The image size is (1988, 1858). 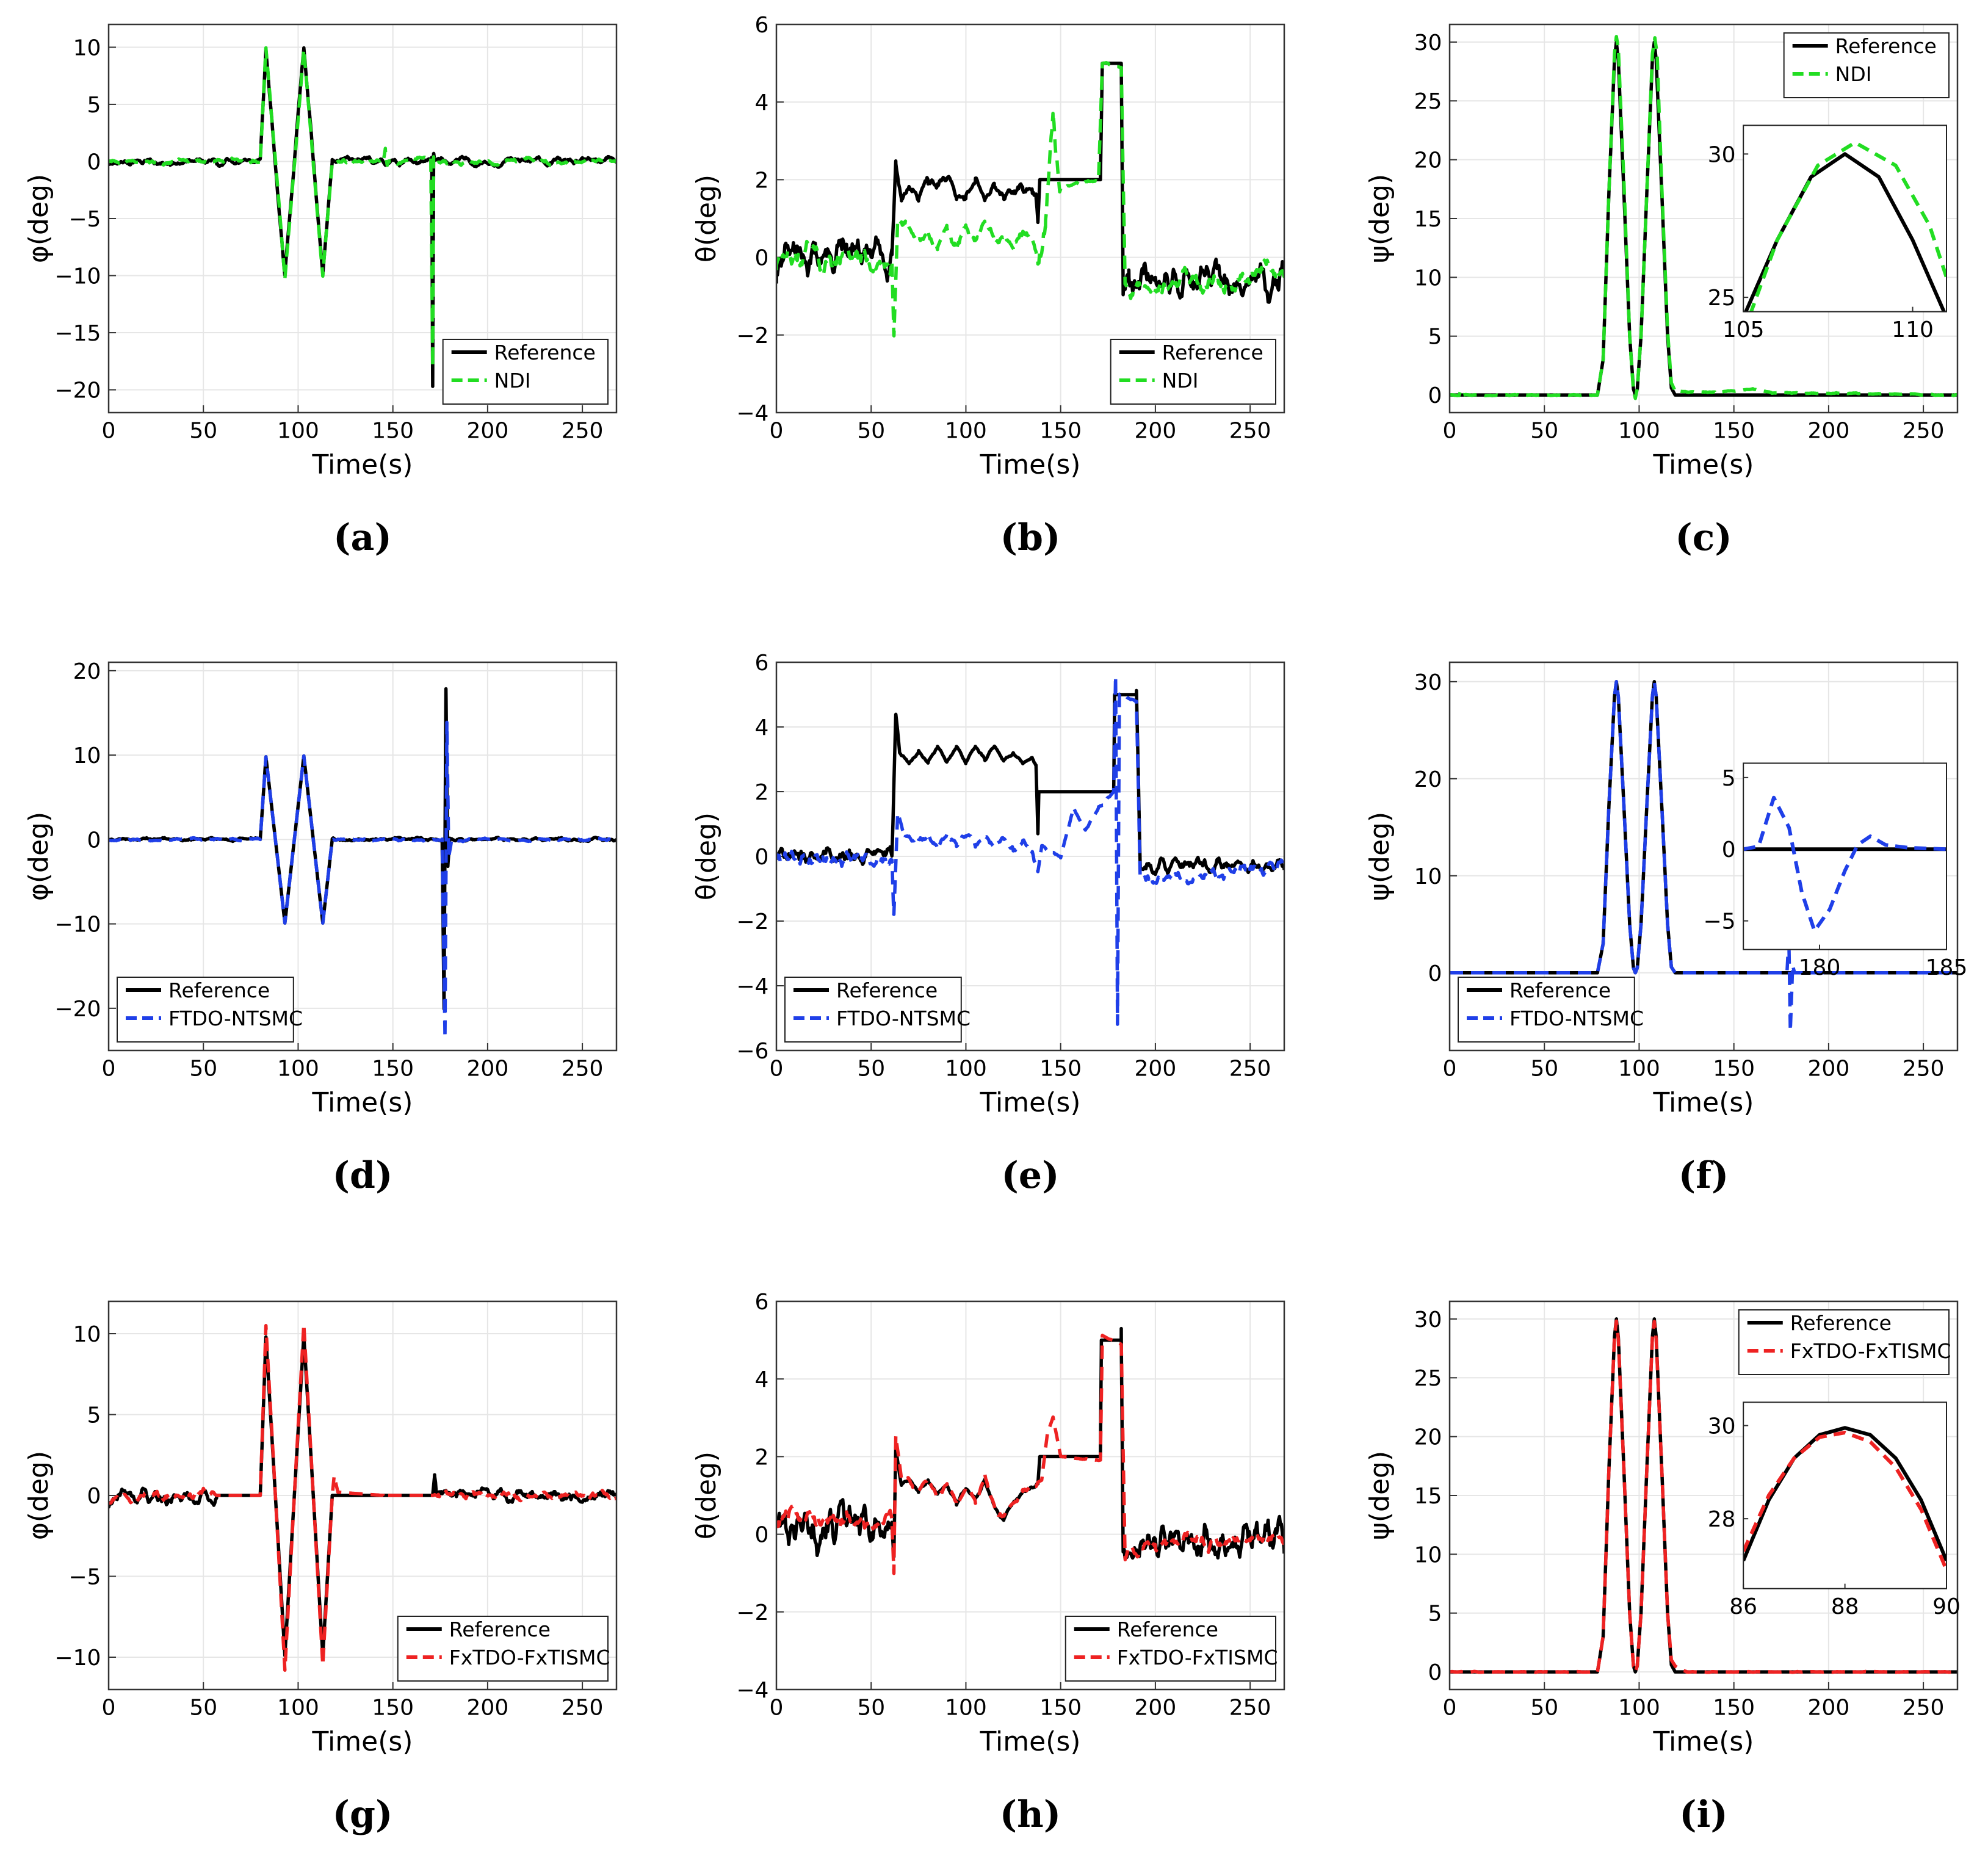 I want to click on legend: Reference FTDO-NTSMC, so click(x=210, y=1010).